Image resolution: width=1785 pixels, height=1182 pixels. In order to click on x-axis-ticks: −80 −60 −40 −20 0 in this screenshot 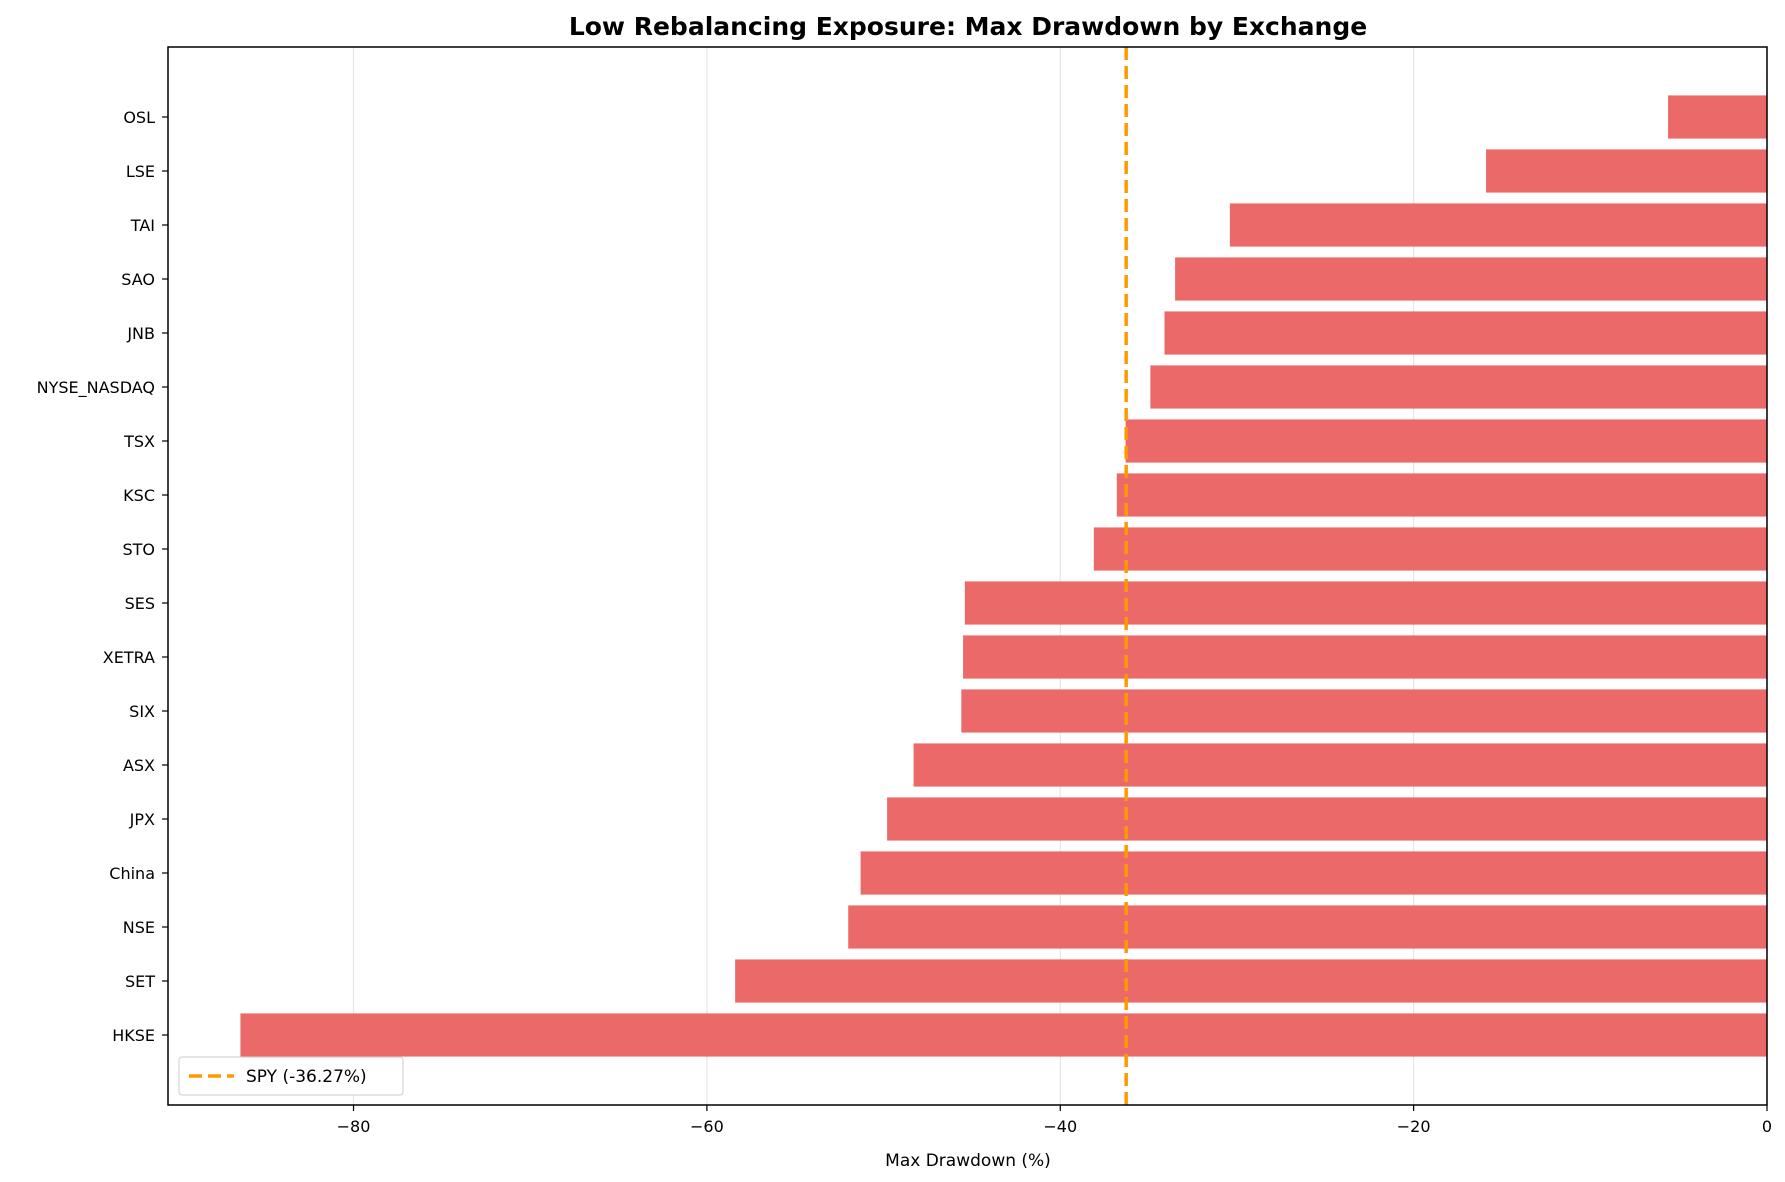, I will do `click(1054, 1120)`.